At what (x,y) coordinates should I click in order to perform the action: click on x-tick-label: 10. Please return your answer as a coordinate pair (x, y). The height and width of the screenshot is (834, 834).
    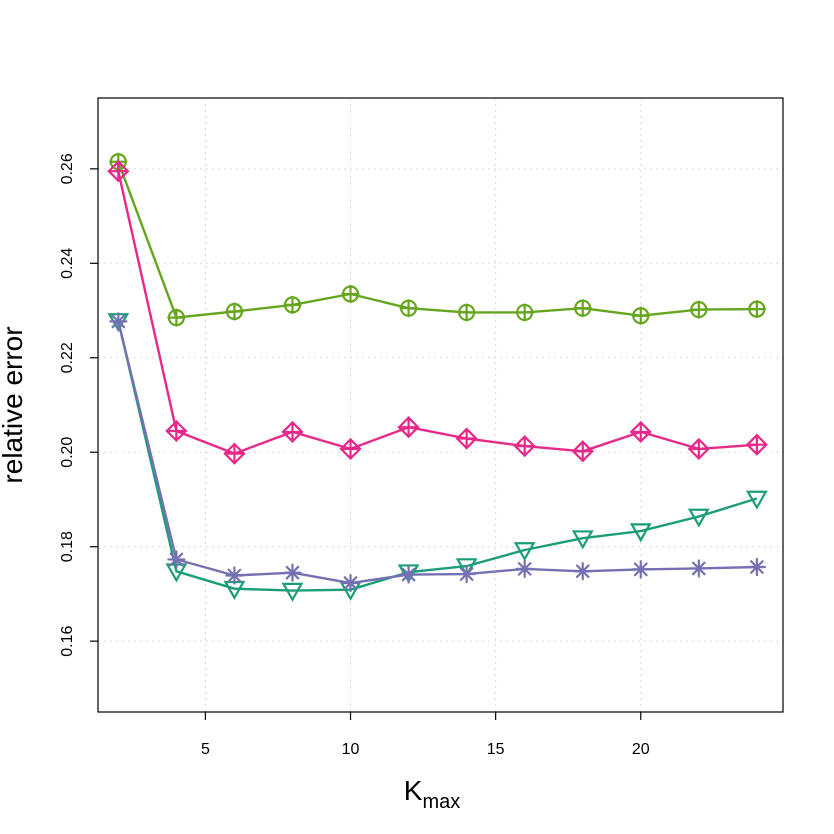
    Looking at the image, I should click on (351, 749).